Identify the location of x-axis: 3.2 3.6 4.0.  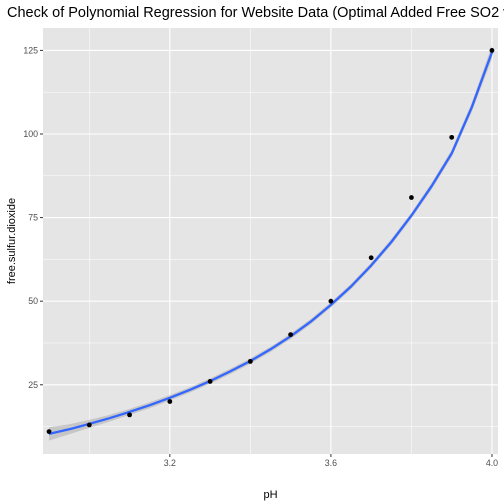
(331, 461).